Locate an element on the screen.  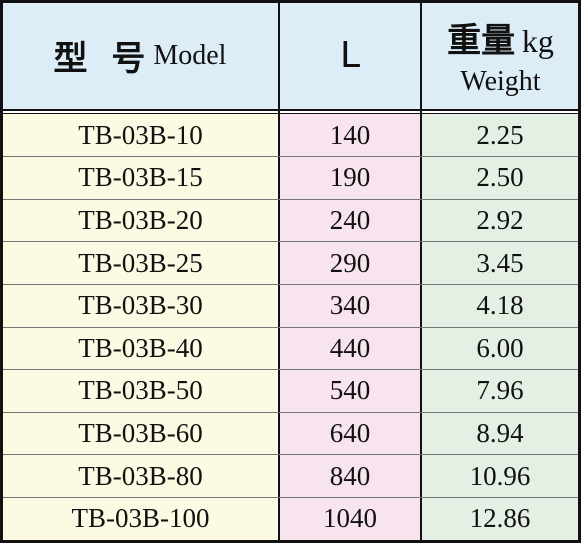
model-cell: TB-03B-80 is located at coordinates (140, 476).